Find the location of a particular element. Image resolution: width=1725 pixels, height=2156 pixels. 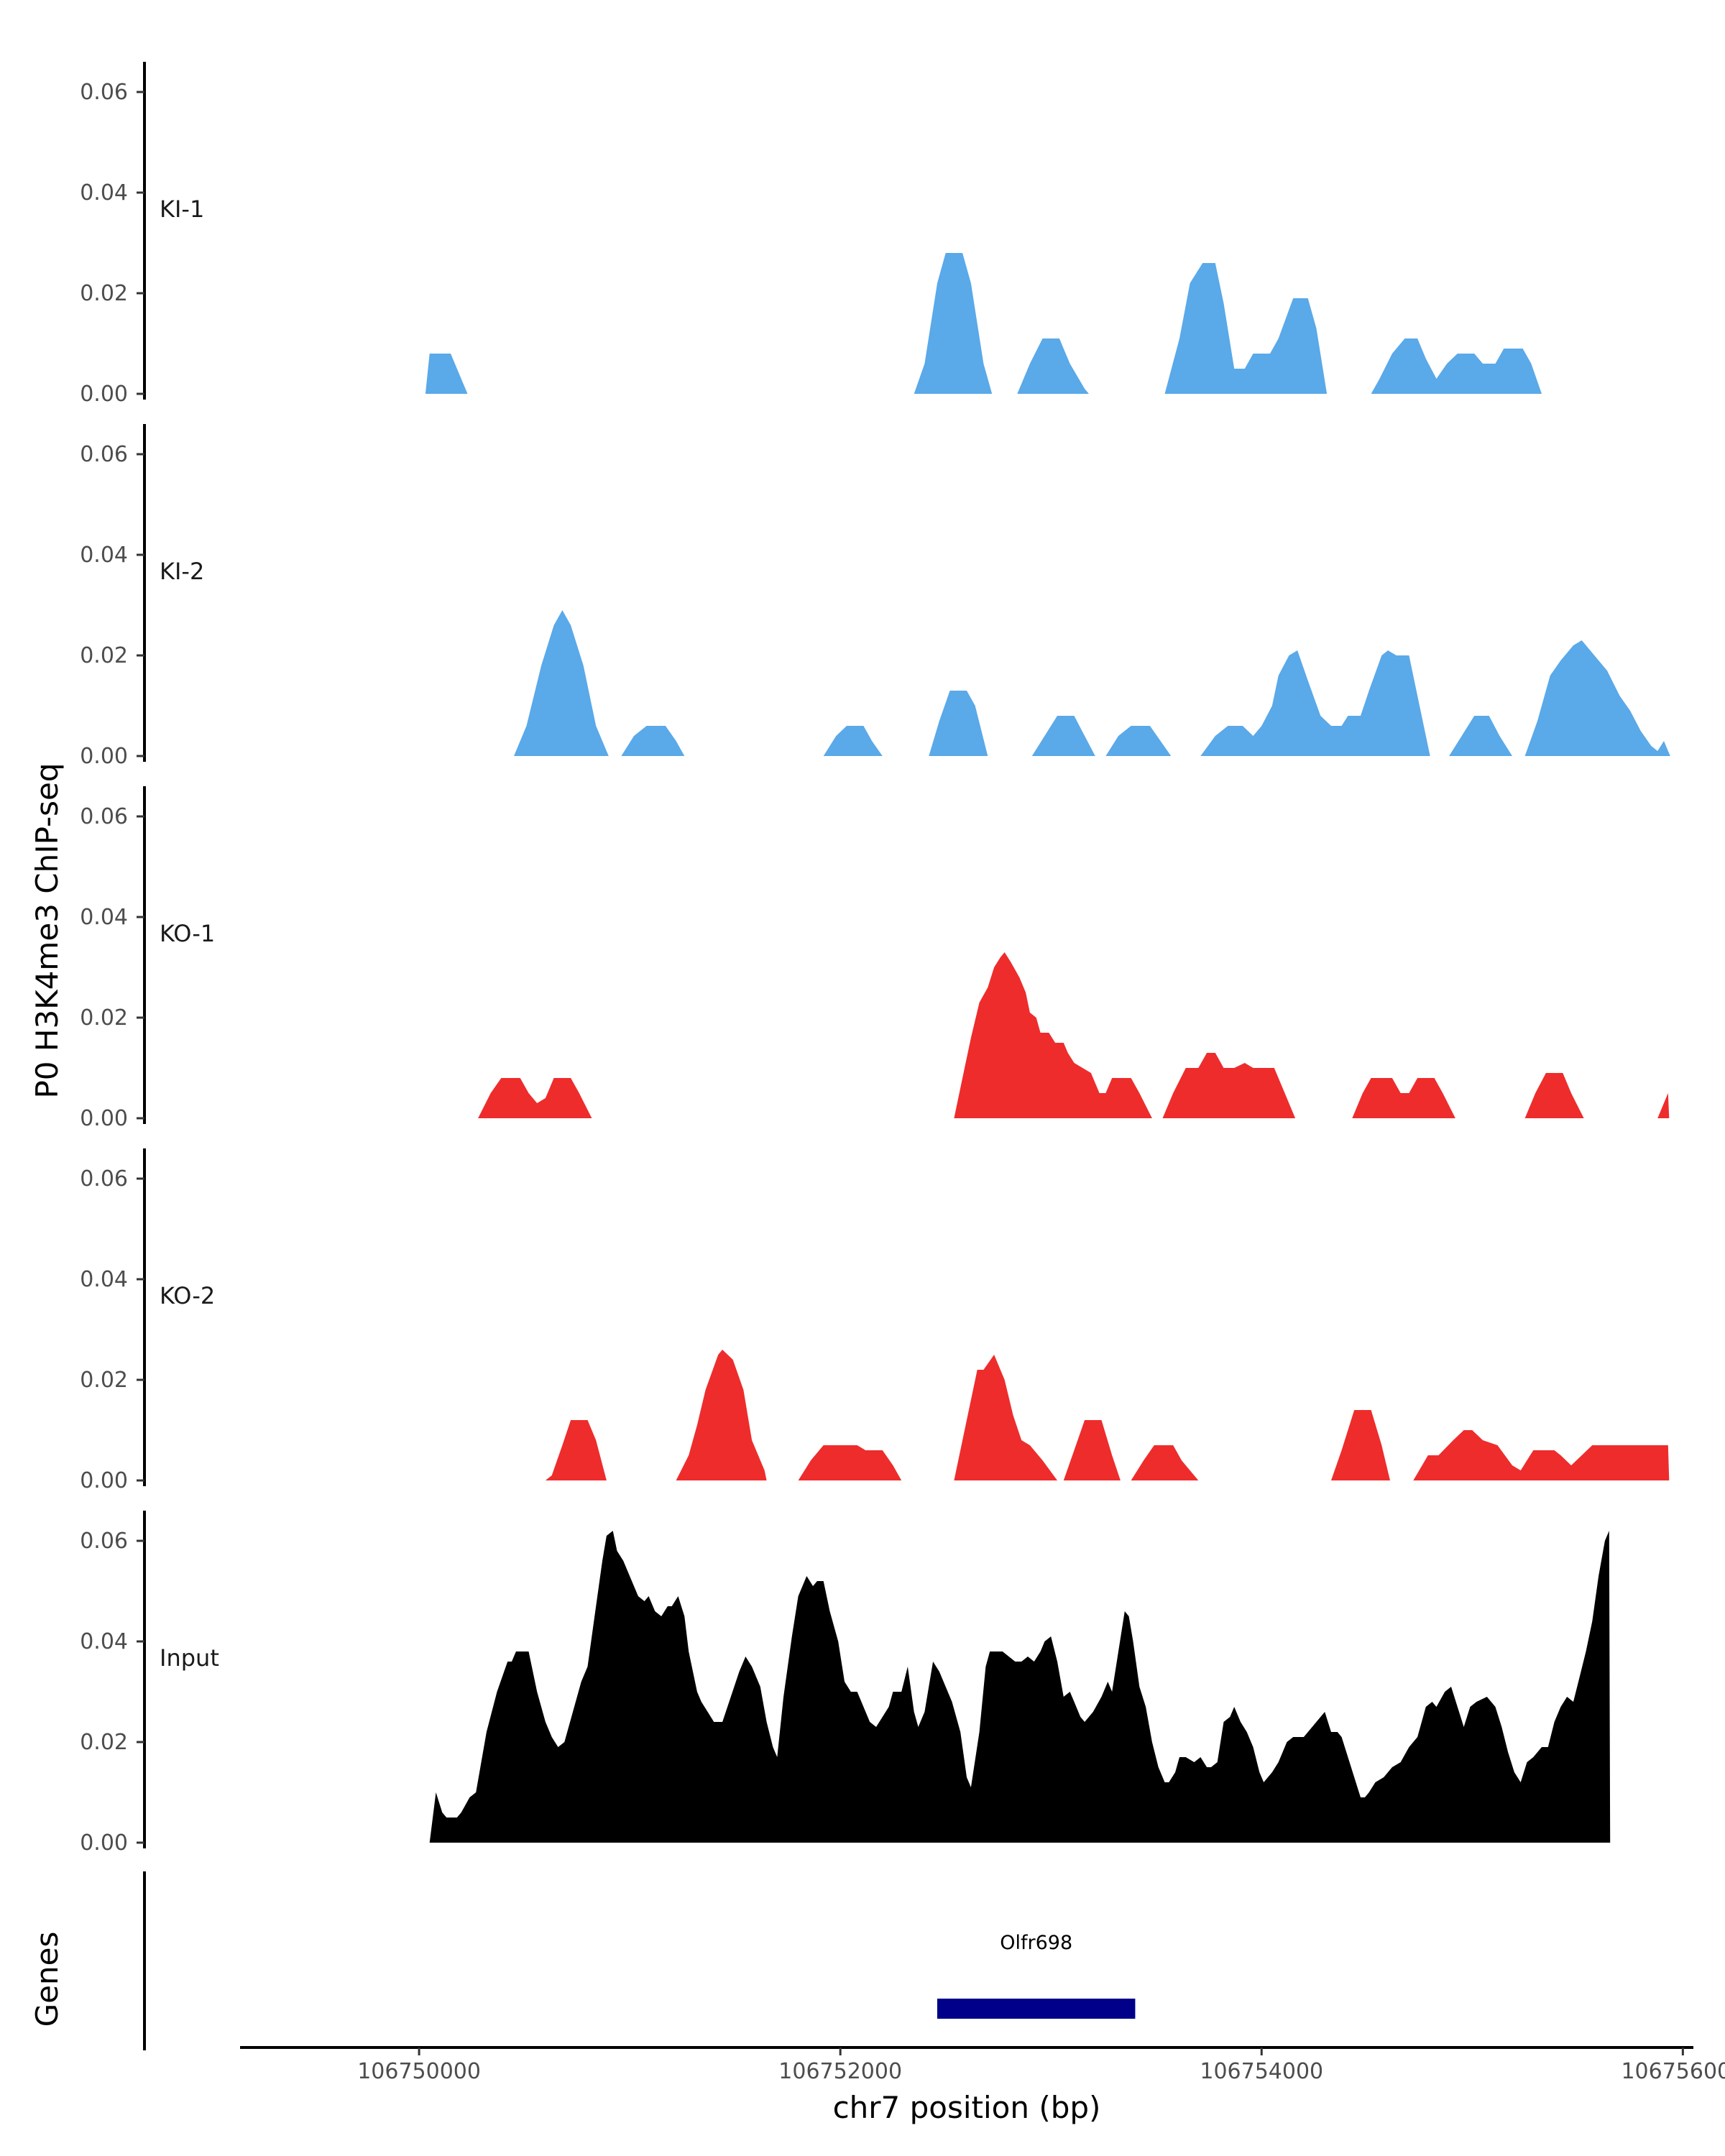

track-panel-ko-2: 0.00 0.02 0.04 0.06 KO-2 is located at coordinates (875, 1320).